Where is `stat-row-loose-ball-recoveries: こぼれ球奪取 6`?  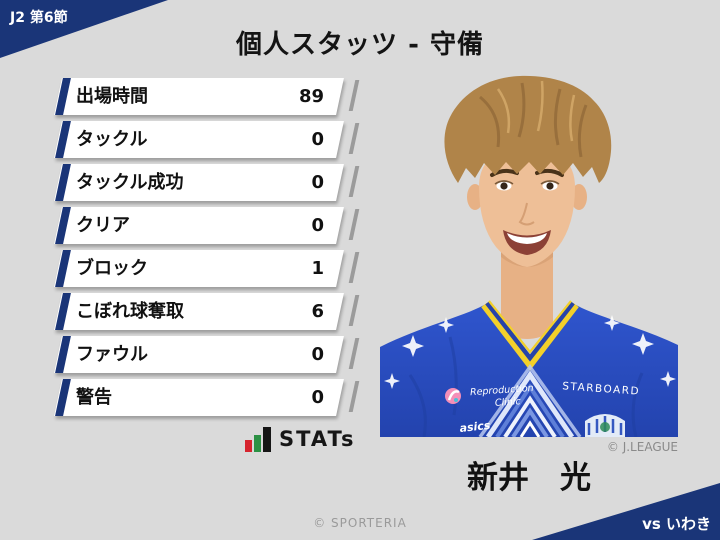
stat-row-loose-ball-recoveries: こぼれ球奪取 6 is located at coordinates (207, 311).